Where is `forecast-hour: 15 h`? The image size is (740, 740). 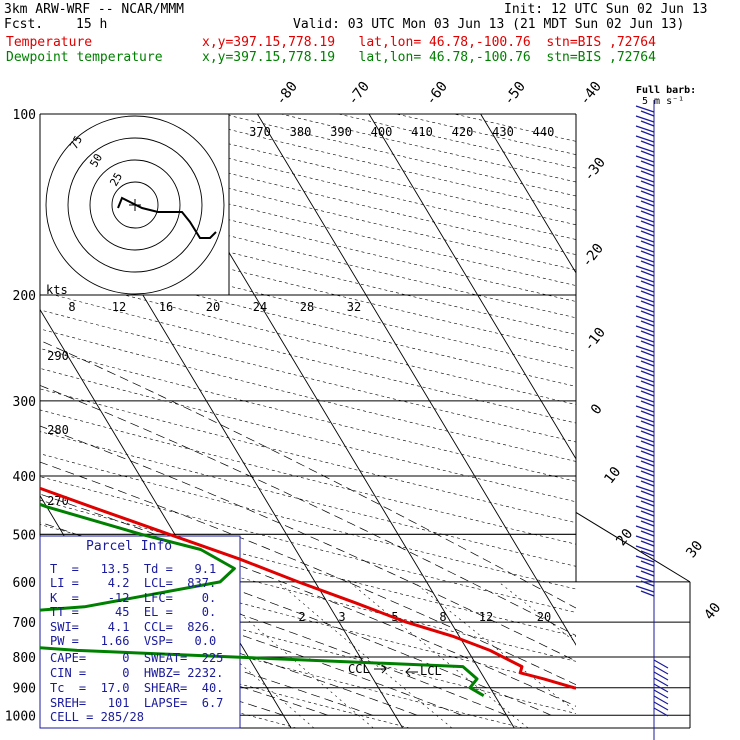 forecast-hour: 15 h is located at coordinates (92, 24).